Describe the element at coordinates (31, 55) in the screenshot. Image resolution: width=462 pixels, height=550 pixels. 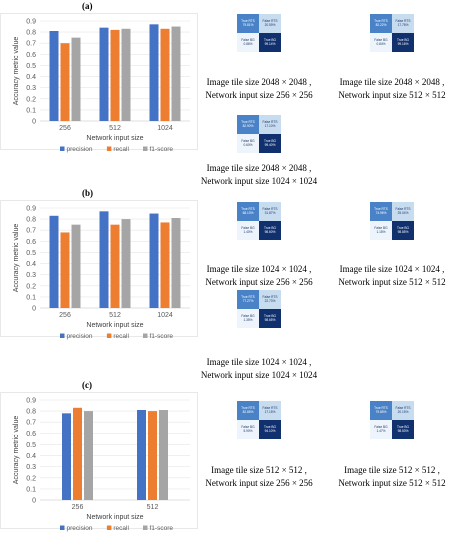
I see `y-tick-label: 0.6` at that location.